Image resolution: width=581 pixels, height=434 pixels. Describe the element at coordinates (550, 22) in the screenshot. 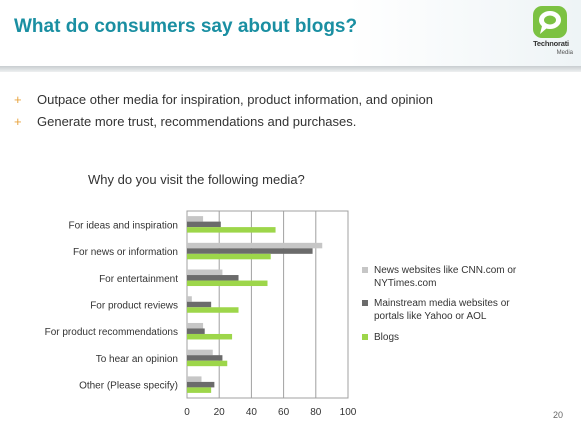

I see `logo-badge-icon` at that location.